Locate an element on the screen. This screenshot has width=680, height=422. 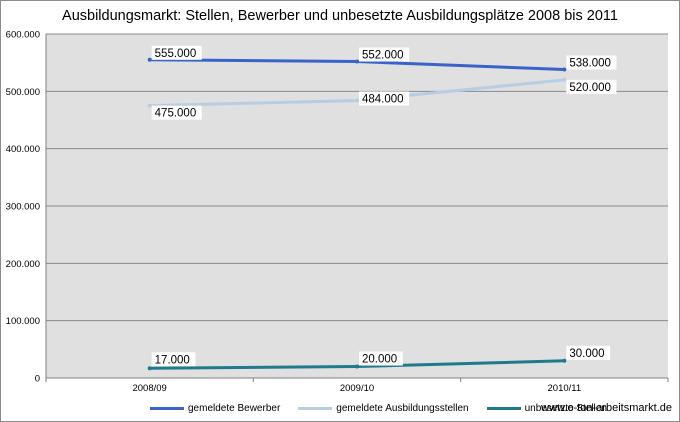
data-label-unbesetzte: 20.000 is located at coordinates (381, 358).